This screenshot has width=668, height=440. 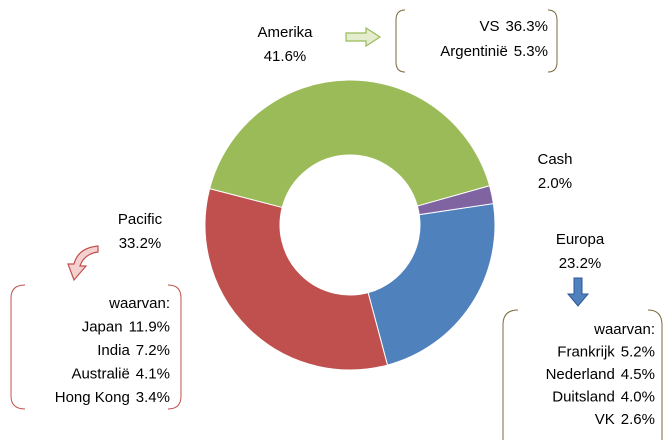 I want to click on value-label: 23.2%, so click(x=580, y=263).